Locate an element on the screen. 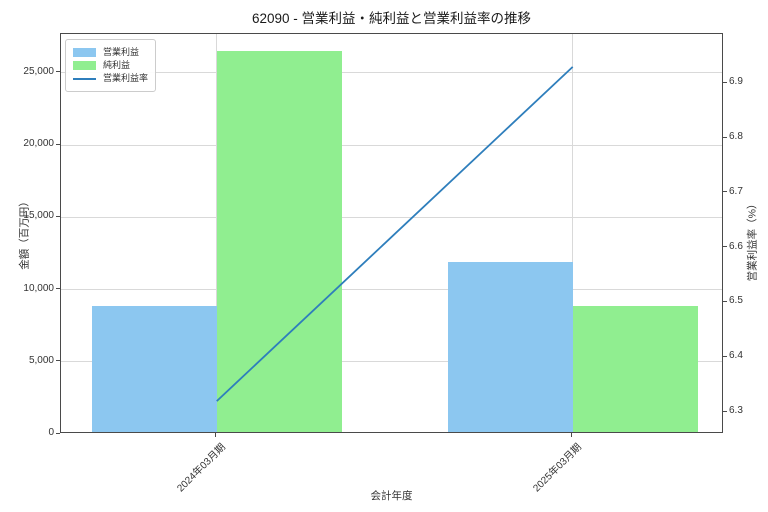 This screenshot has width=768, height=512. x-tick-label: 2025年03月期 is located at coordinates (558, 468).